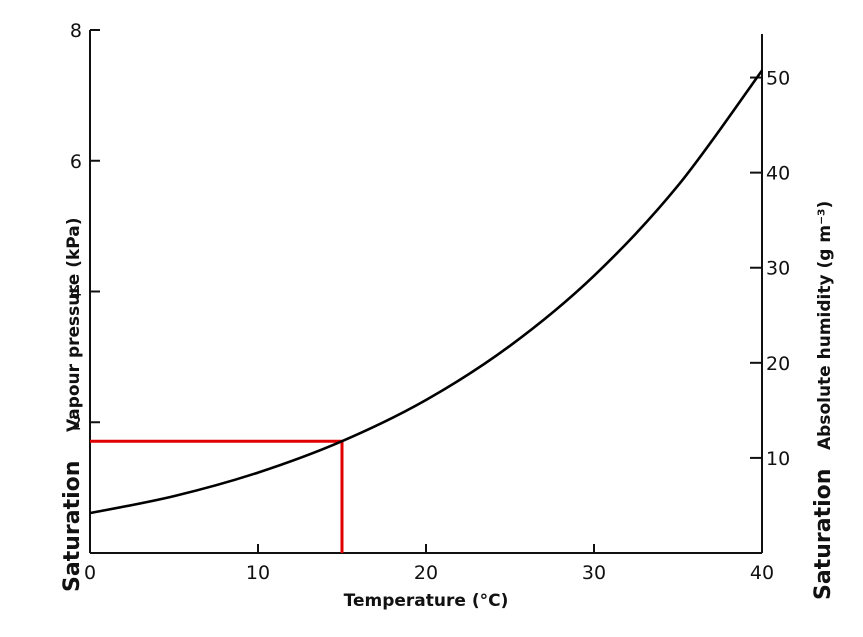 This screenshot has width=863, height=637. What do you see at coordinates (72, 526) in the screenshot?
I see `left-axis-title-prefix: Saturation` at bounding box center [72, 526].